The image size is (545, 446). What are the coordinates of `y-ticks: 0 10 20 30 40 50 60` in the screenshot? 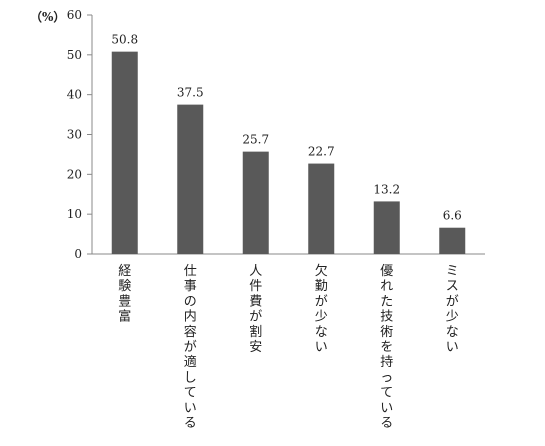 It's located at (79, 134).